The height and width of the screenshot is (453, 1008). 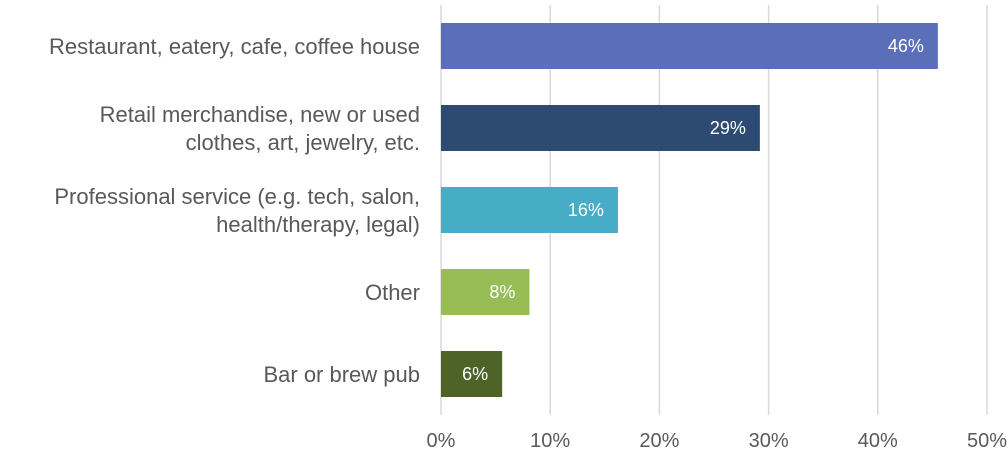 I want to click on x-tick-label: 10%, so click(x=550, y=441).